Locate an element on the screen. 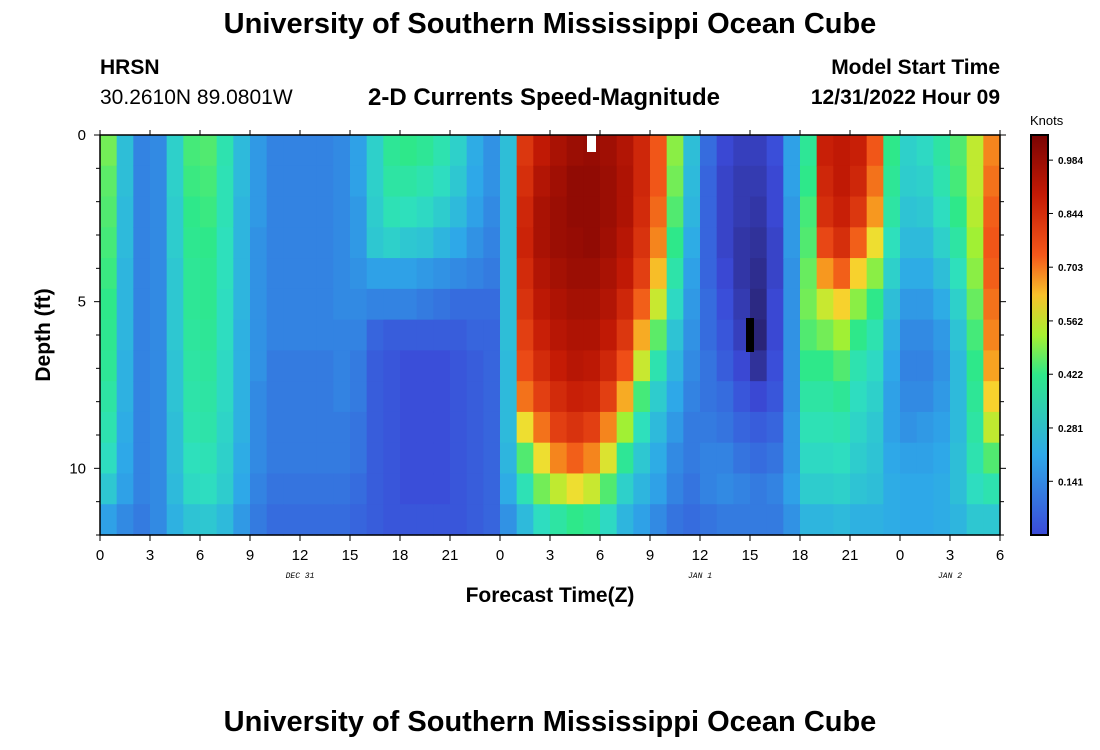 The height and width of the screenshot is (750, 1100). colorbar-tick-label: 0.141 is located at coordinates (1070, 482).